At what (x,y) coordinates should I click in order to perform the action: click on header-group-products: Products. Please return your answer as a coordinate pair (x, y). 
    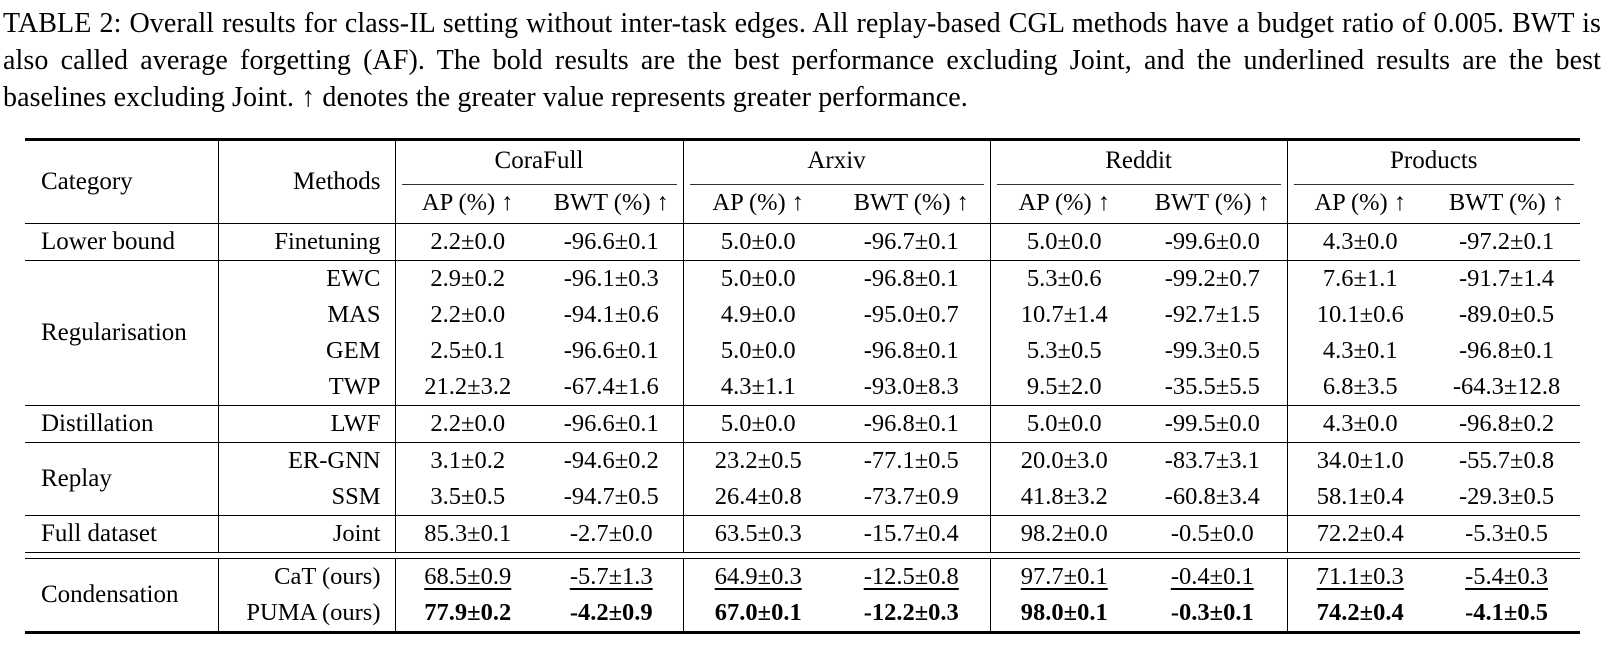
    Looking at the image, I should click on (1433, 162).